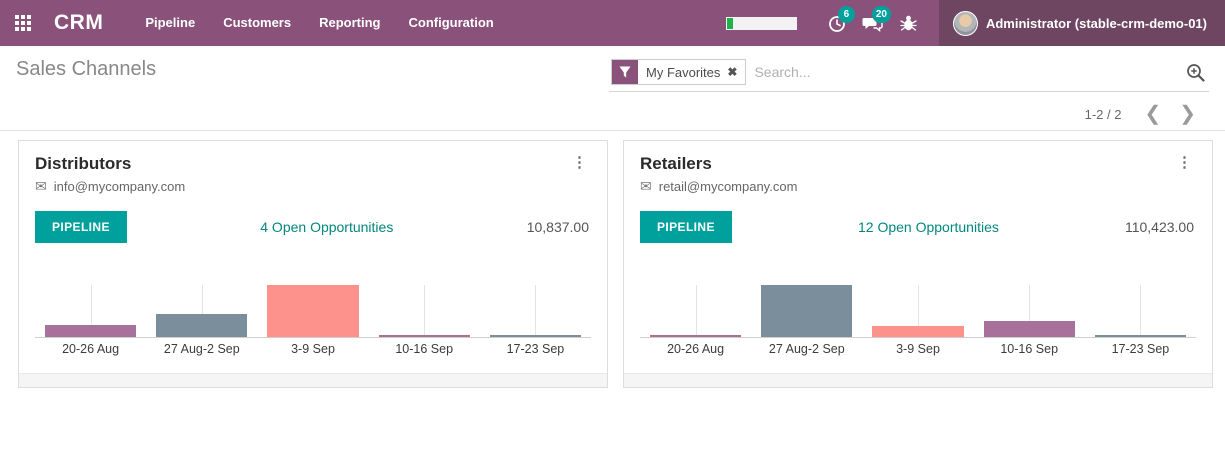 The width and height of the screenshot is (1225, 471). I want to click on menu-item-configuration: Configuration, so click(451, 22).